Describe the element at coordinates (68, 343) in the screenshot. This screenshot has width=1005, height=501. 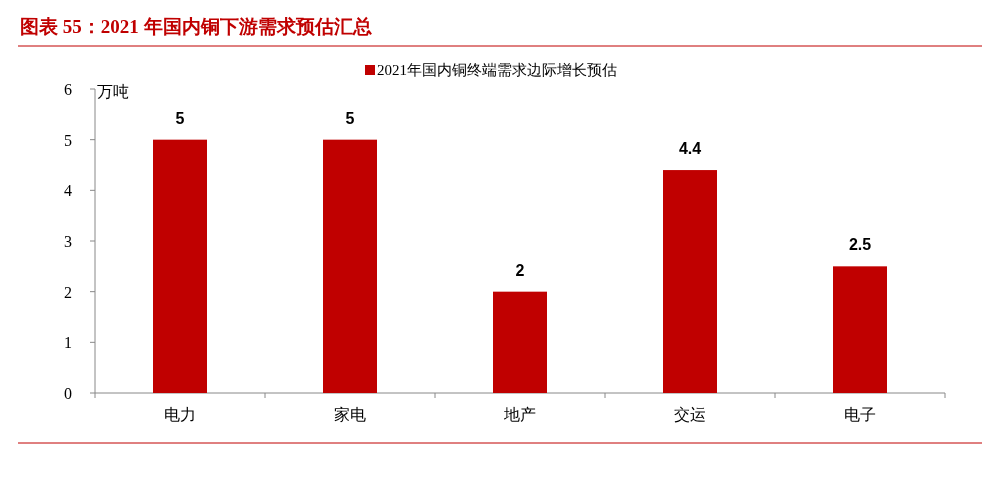
I see `y-tick-label: 1` at that location.